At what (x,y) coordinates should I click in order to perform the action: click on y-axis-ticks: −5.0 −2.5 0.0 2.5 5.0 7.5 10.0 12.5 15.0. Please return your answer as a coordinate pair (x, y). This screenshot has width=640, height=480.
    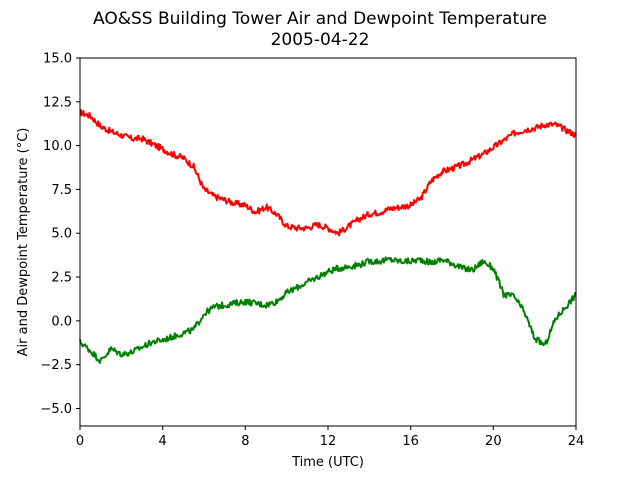
    Looking at the image, I should click on (60, 234).